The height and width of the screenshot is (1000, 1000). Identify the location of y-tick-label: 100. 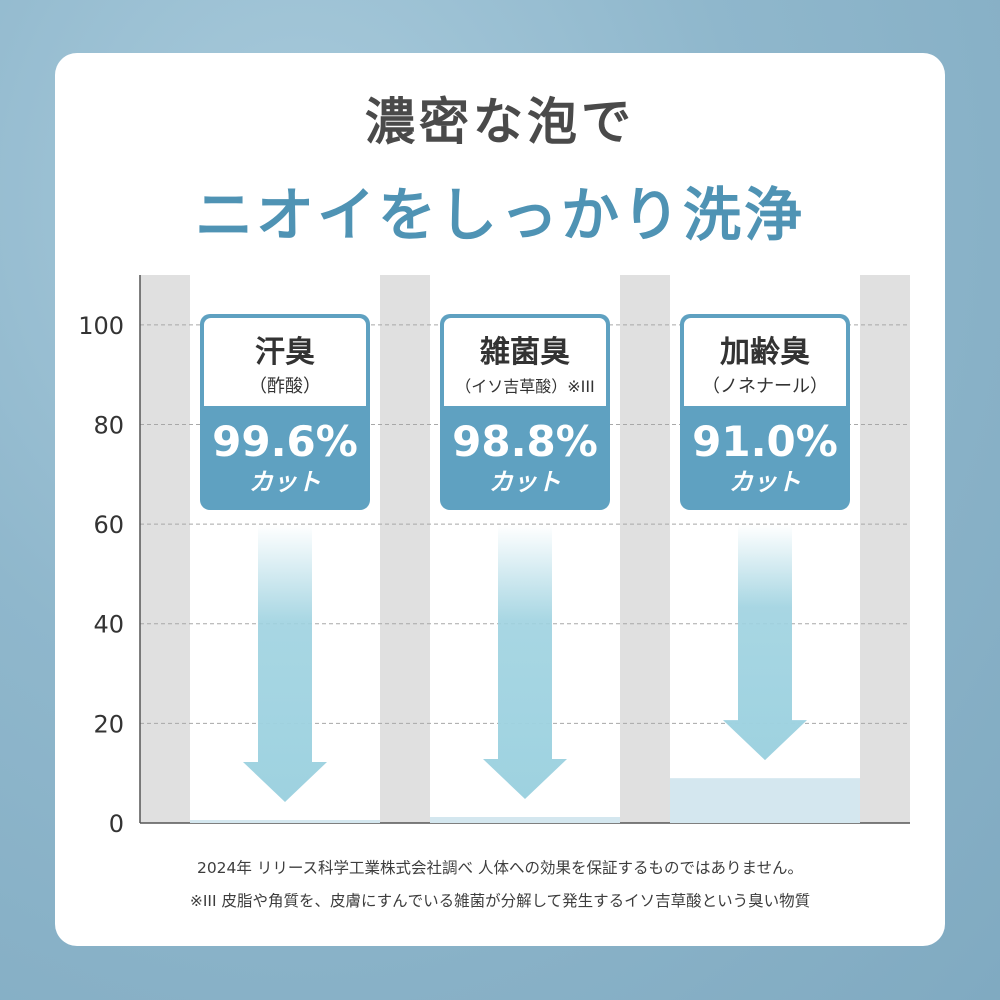
(101, 326).